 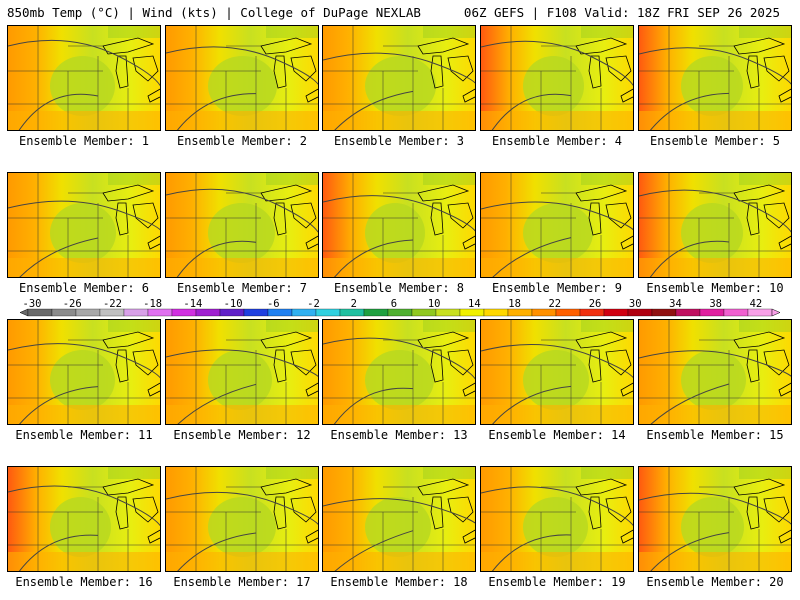 I want to click on colorbar-tick-label: -6, so click(x=273, y=304).